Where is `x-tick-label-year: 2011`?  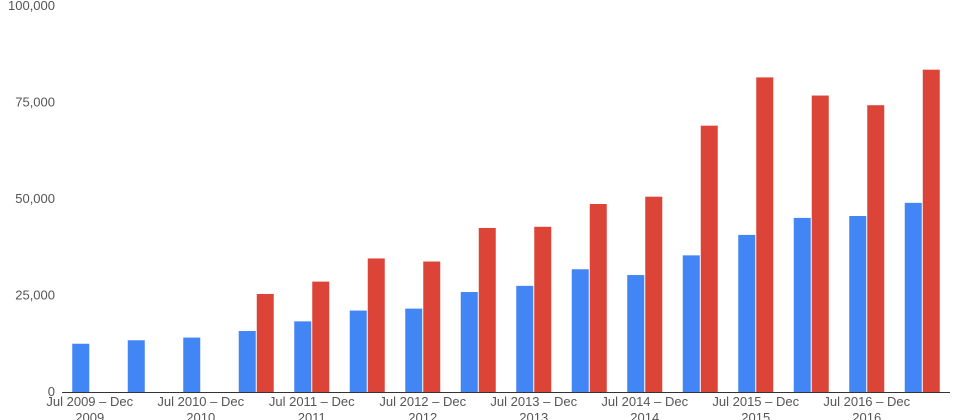 x-tick-label-year: 2011 is located at coordinates (312, 415).